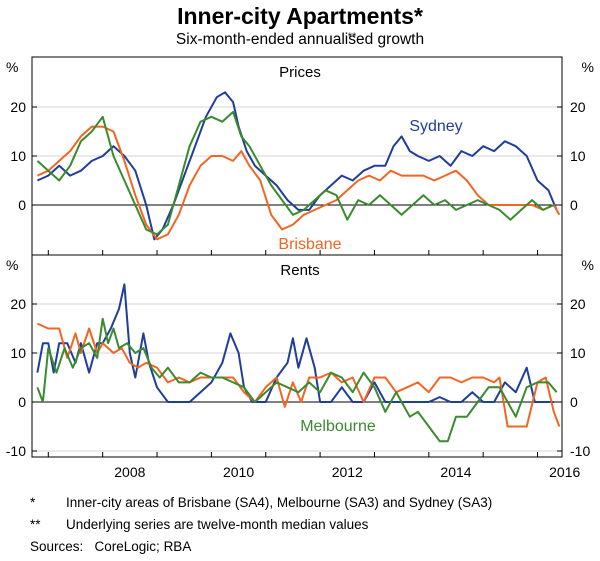  What do you see at coordinates (111, 546) in the screenshot?
I see `sources-text: Sources: CoreLogic; RBA` at bounding box center [111, 546].